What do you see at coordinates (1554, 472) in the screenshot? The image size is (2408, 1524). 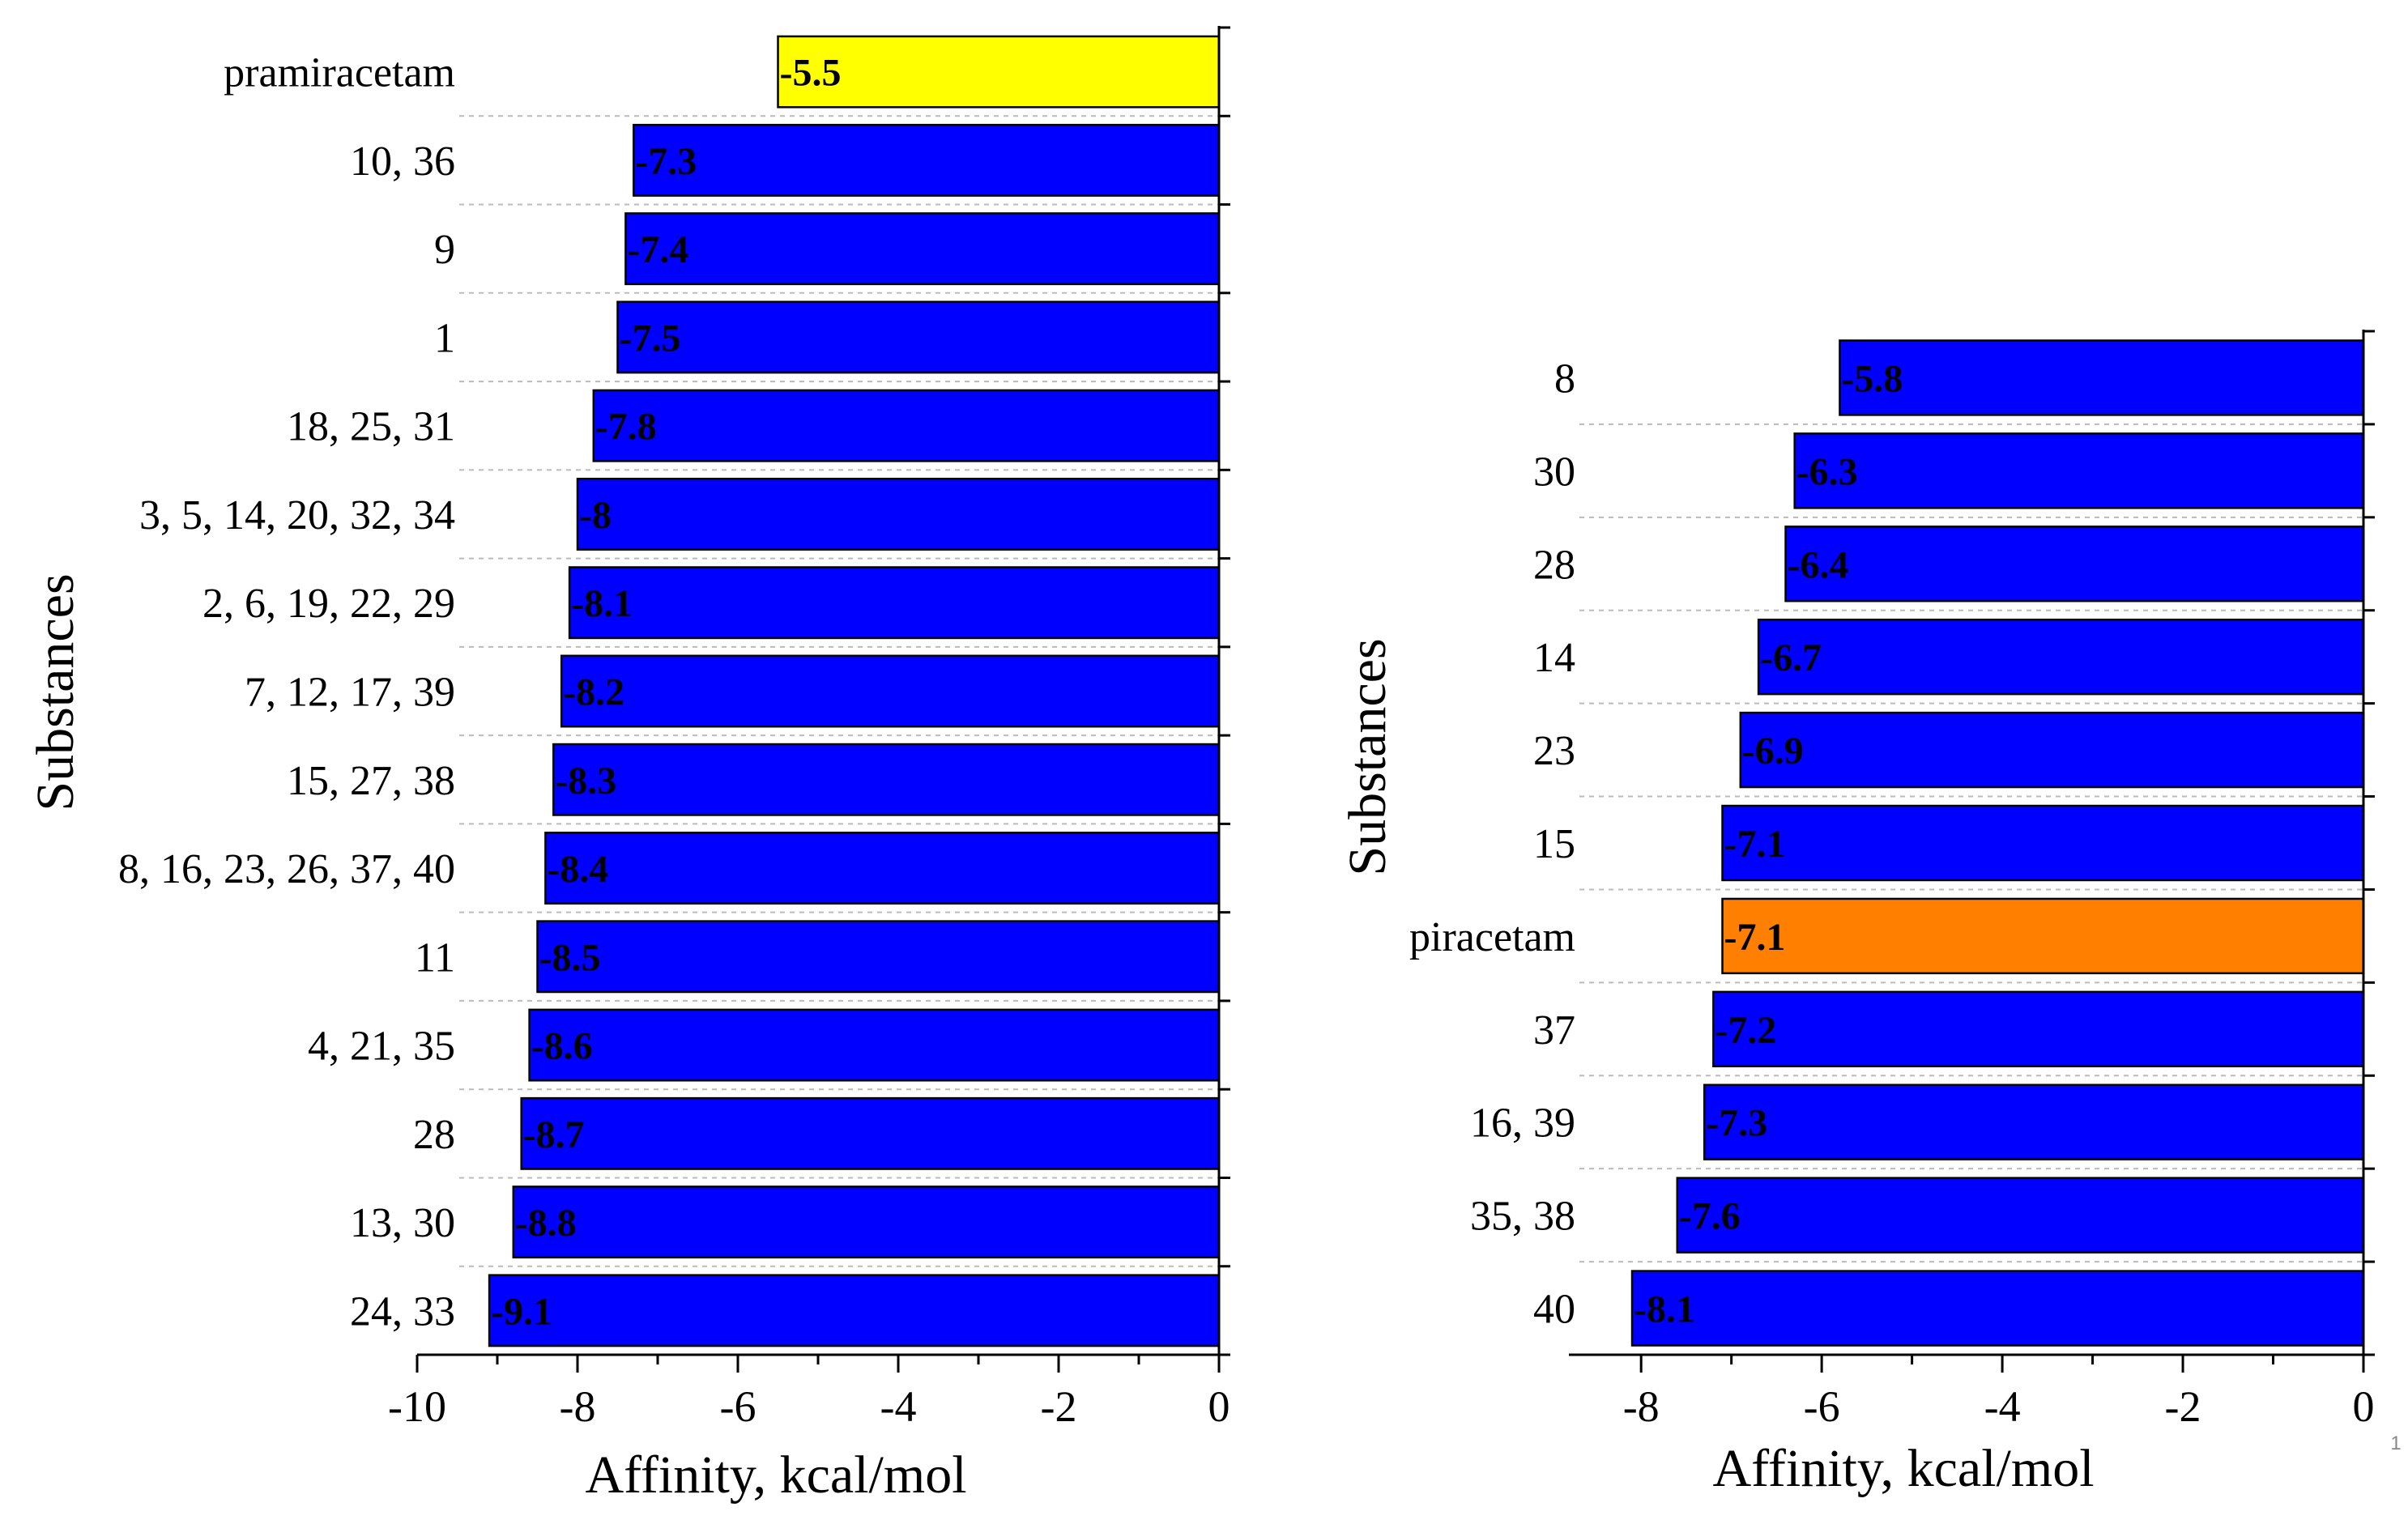 I see `right-category-label: 30` at bounding box center [1554, 472].